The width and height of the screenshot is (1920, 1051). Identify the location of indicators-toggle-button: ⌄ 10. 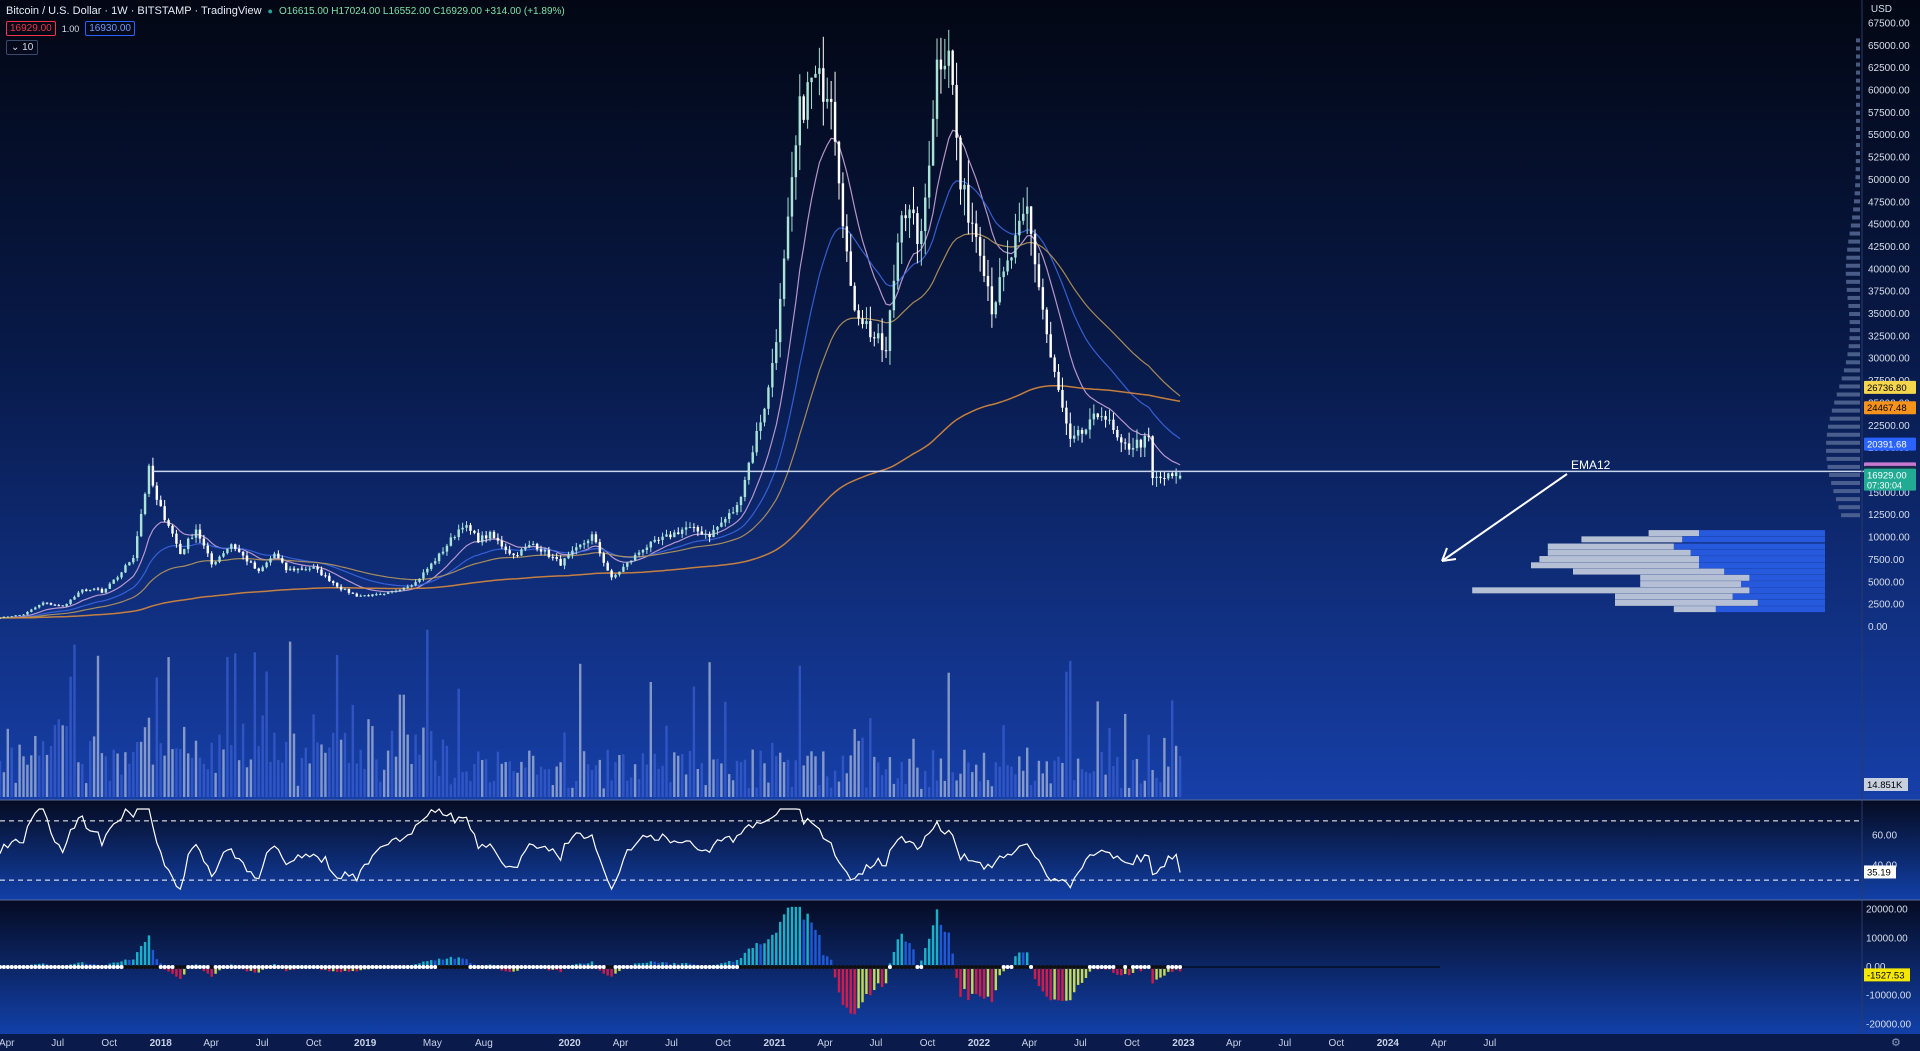
(22, 47).